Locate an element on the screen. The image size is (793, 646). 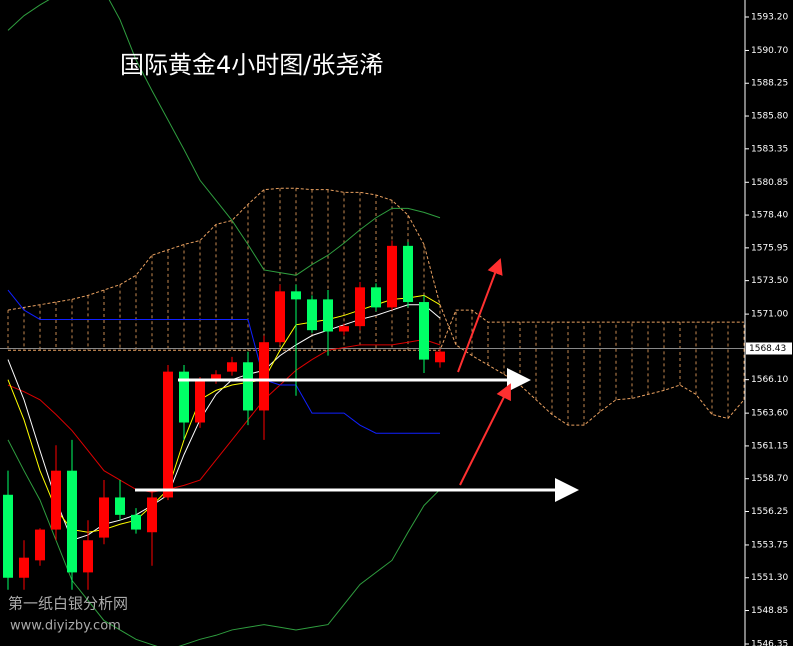
watermark: 第一纸白银分析网 is located at coordinates (68, 604).